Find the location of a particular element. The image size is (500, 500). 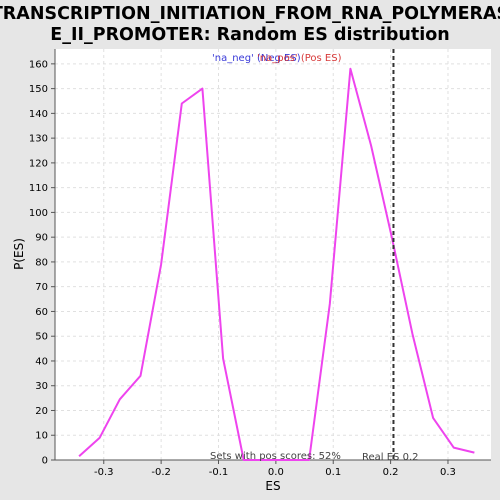

y-tick-label: 0 is located at coordinates (45, 461).